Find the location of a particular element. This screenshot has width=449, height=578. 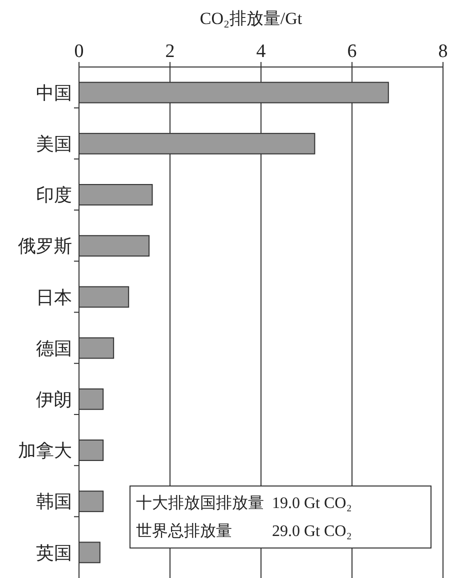

x-tick-label: 2 is located at coordinates (170, 51).